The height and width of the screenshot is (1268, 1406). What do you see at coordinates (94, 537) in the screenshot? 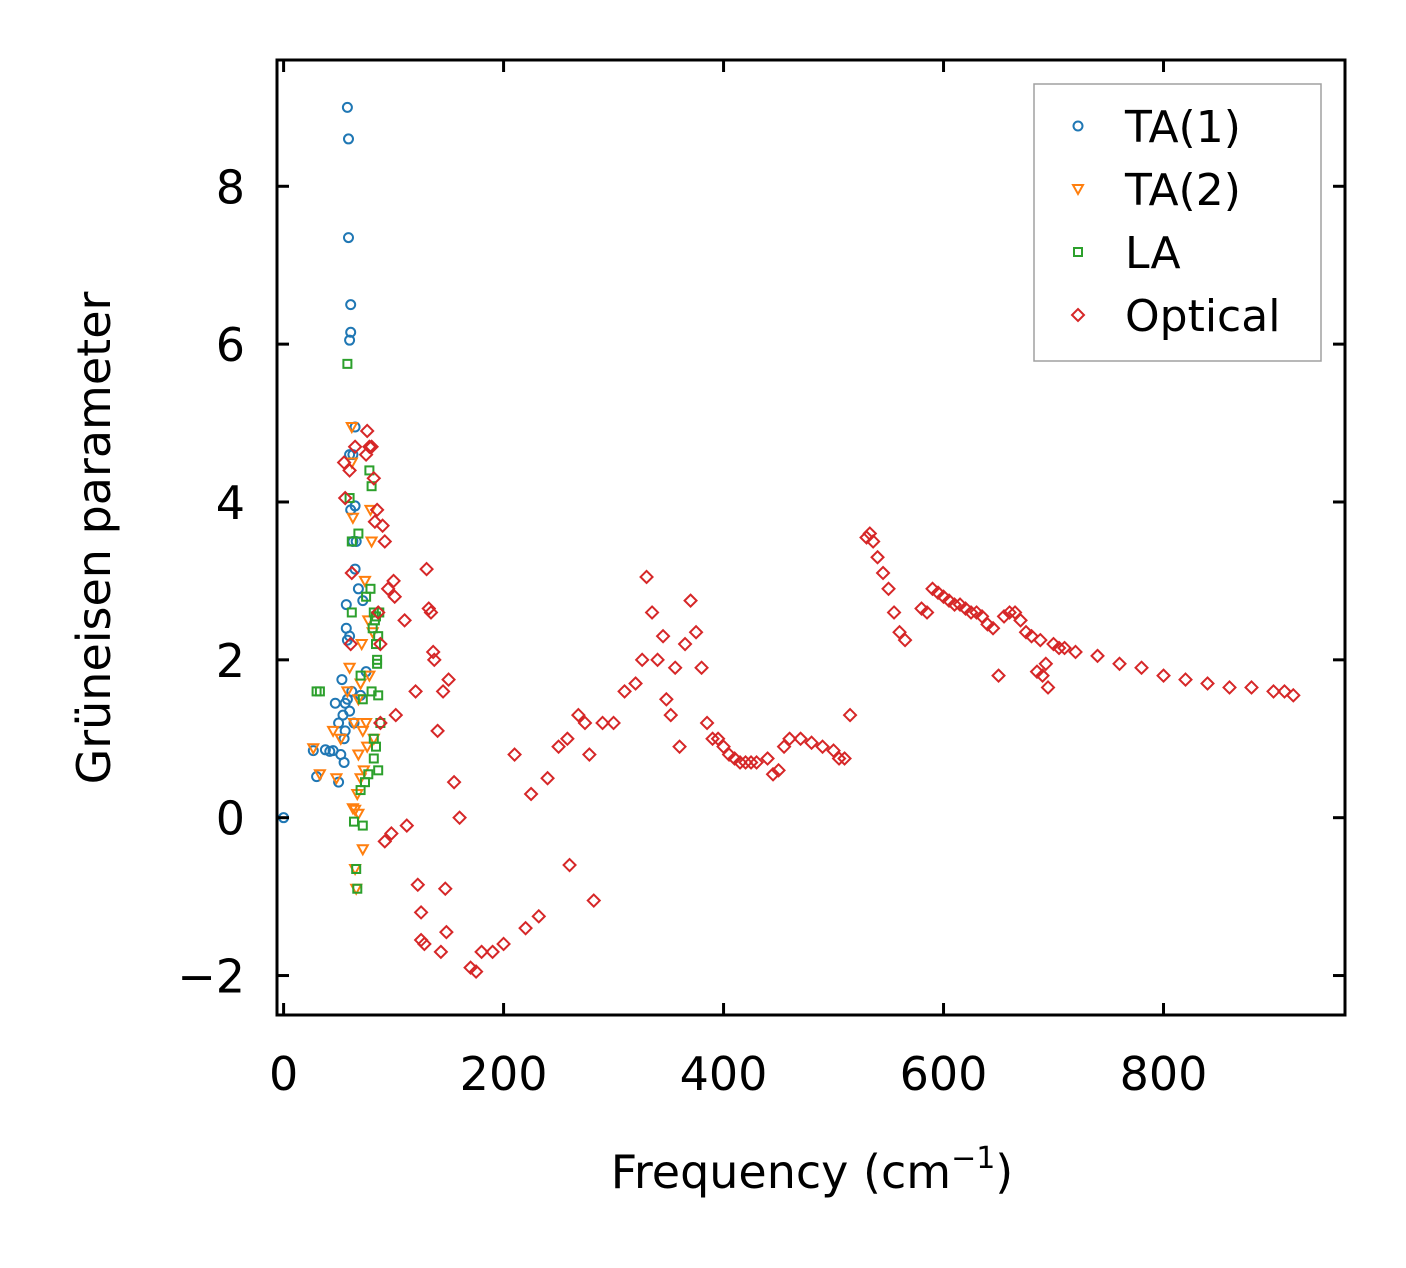
I see `y-axis-label: Grüneisen parameter` at bounding box center [94, 537].